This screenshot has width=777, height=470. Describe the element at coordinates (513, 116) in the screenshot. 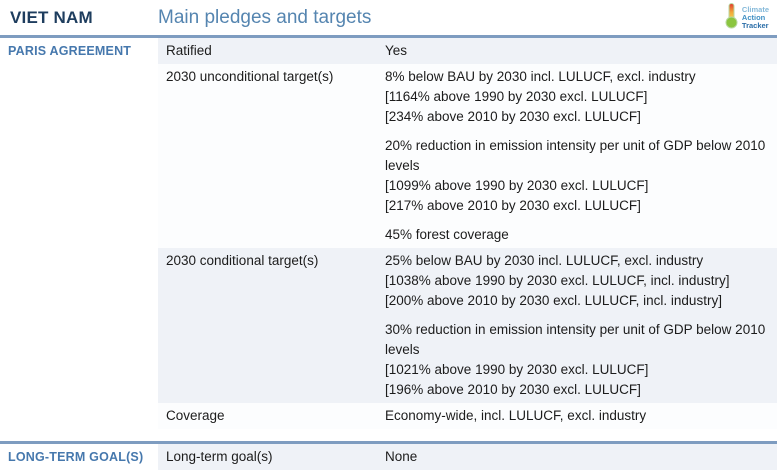

I see `value-line: [234% above 2010 by 2030 excl. LULUCF]` at that location.